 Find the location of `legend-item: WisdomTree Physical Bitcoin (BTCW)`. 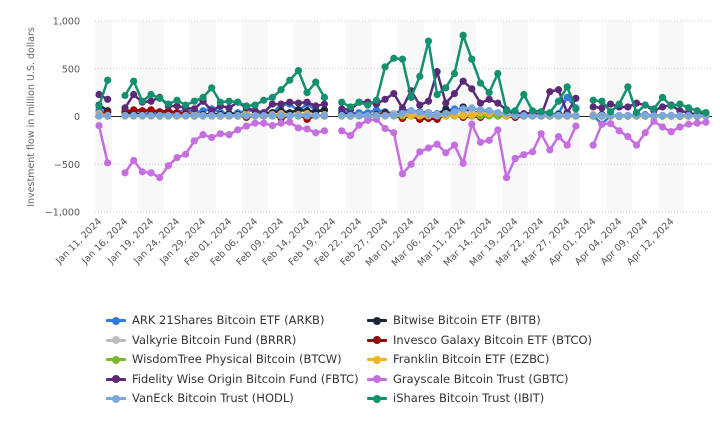

legend-item: WisdomTree Physical Bitcoin (BTCW) is located at coordinates (224, 359).